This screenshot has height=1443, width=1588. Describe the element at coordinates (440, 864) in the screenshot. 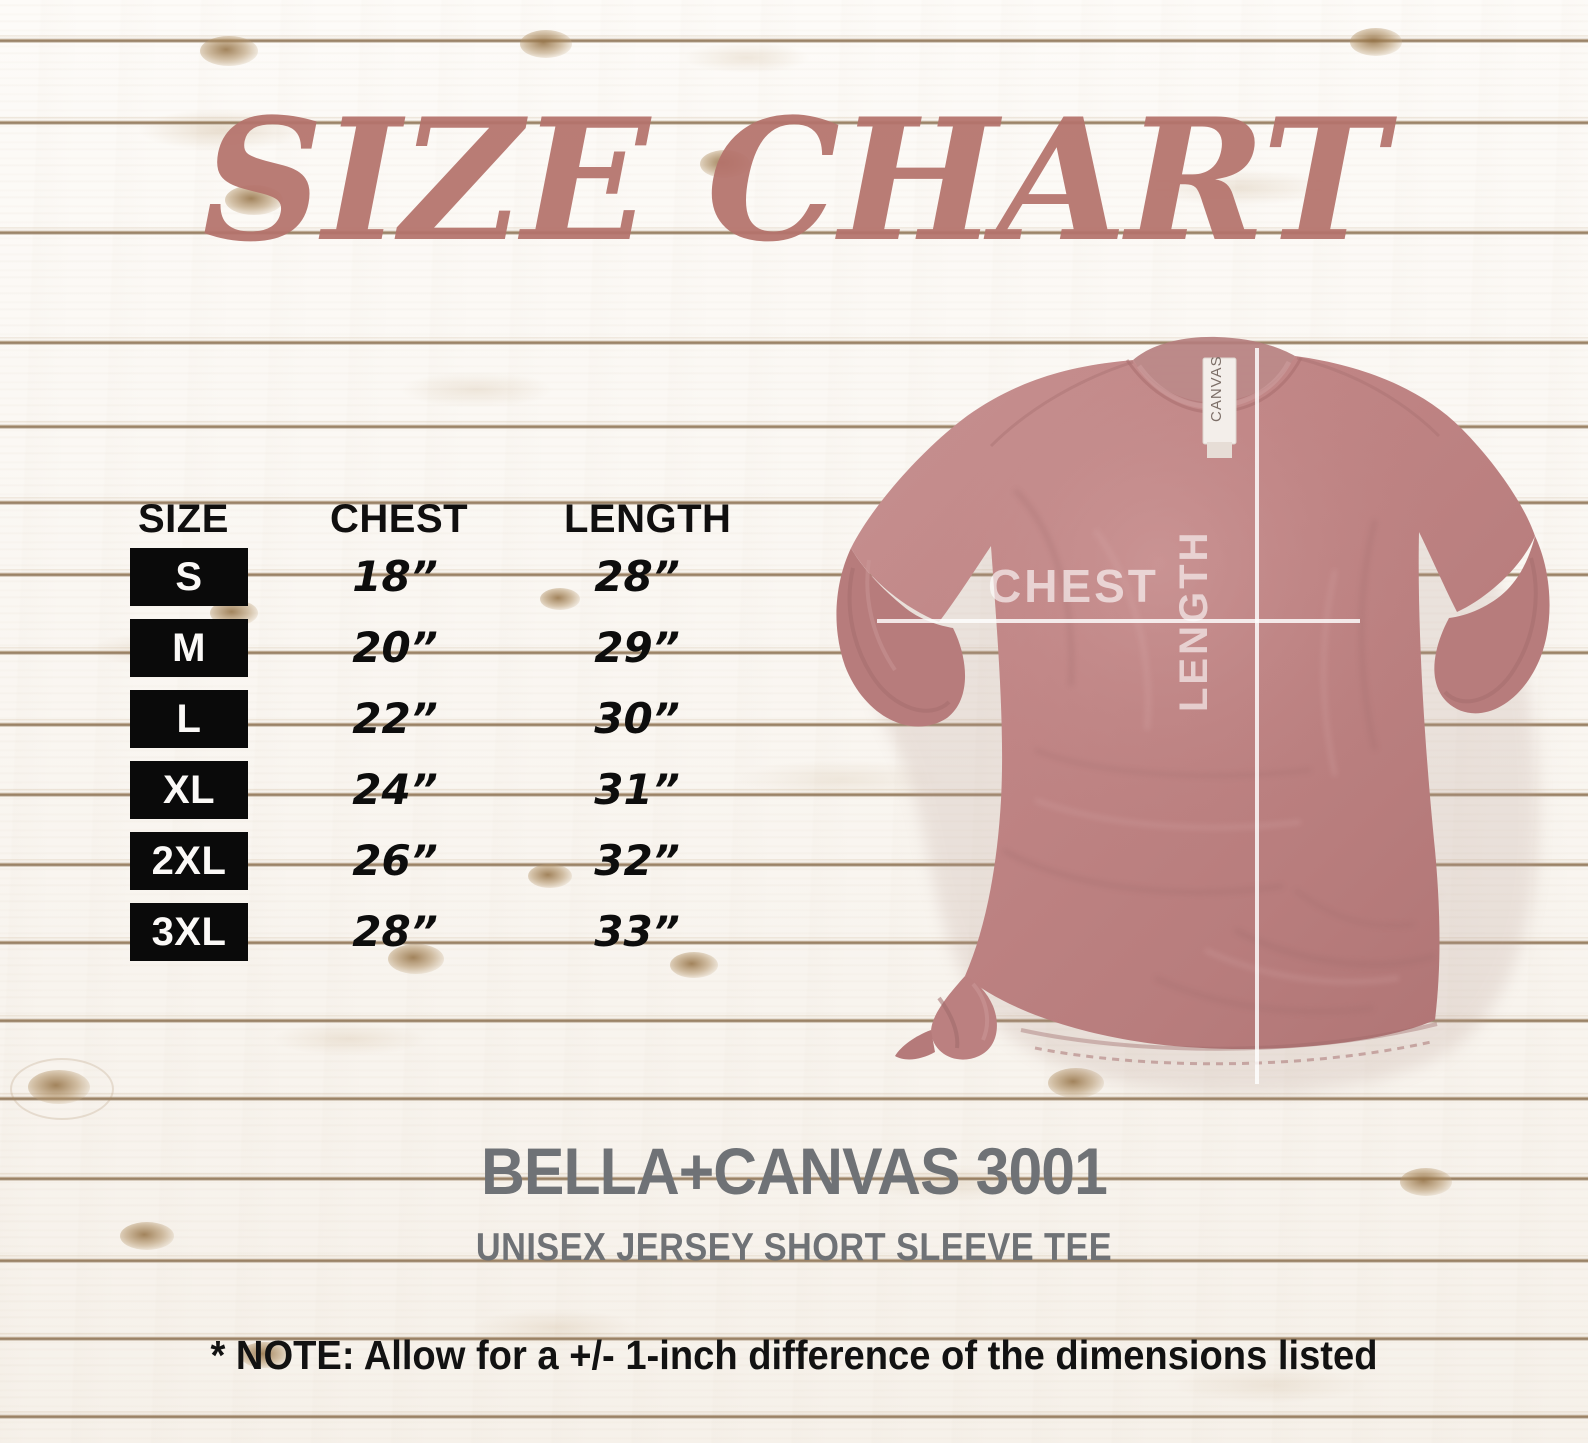

I see `table-row: 2XL 26” 32”` at that location.